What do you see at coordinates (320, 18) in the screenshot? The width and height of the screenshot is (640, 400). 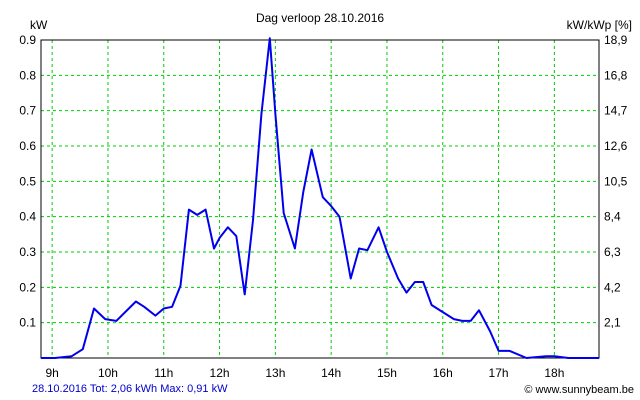 I see `chart-title: Dag verloop 28.10.2016` at bounding box center [320, 18].